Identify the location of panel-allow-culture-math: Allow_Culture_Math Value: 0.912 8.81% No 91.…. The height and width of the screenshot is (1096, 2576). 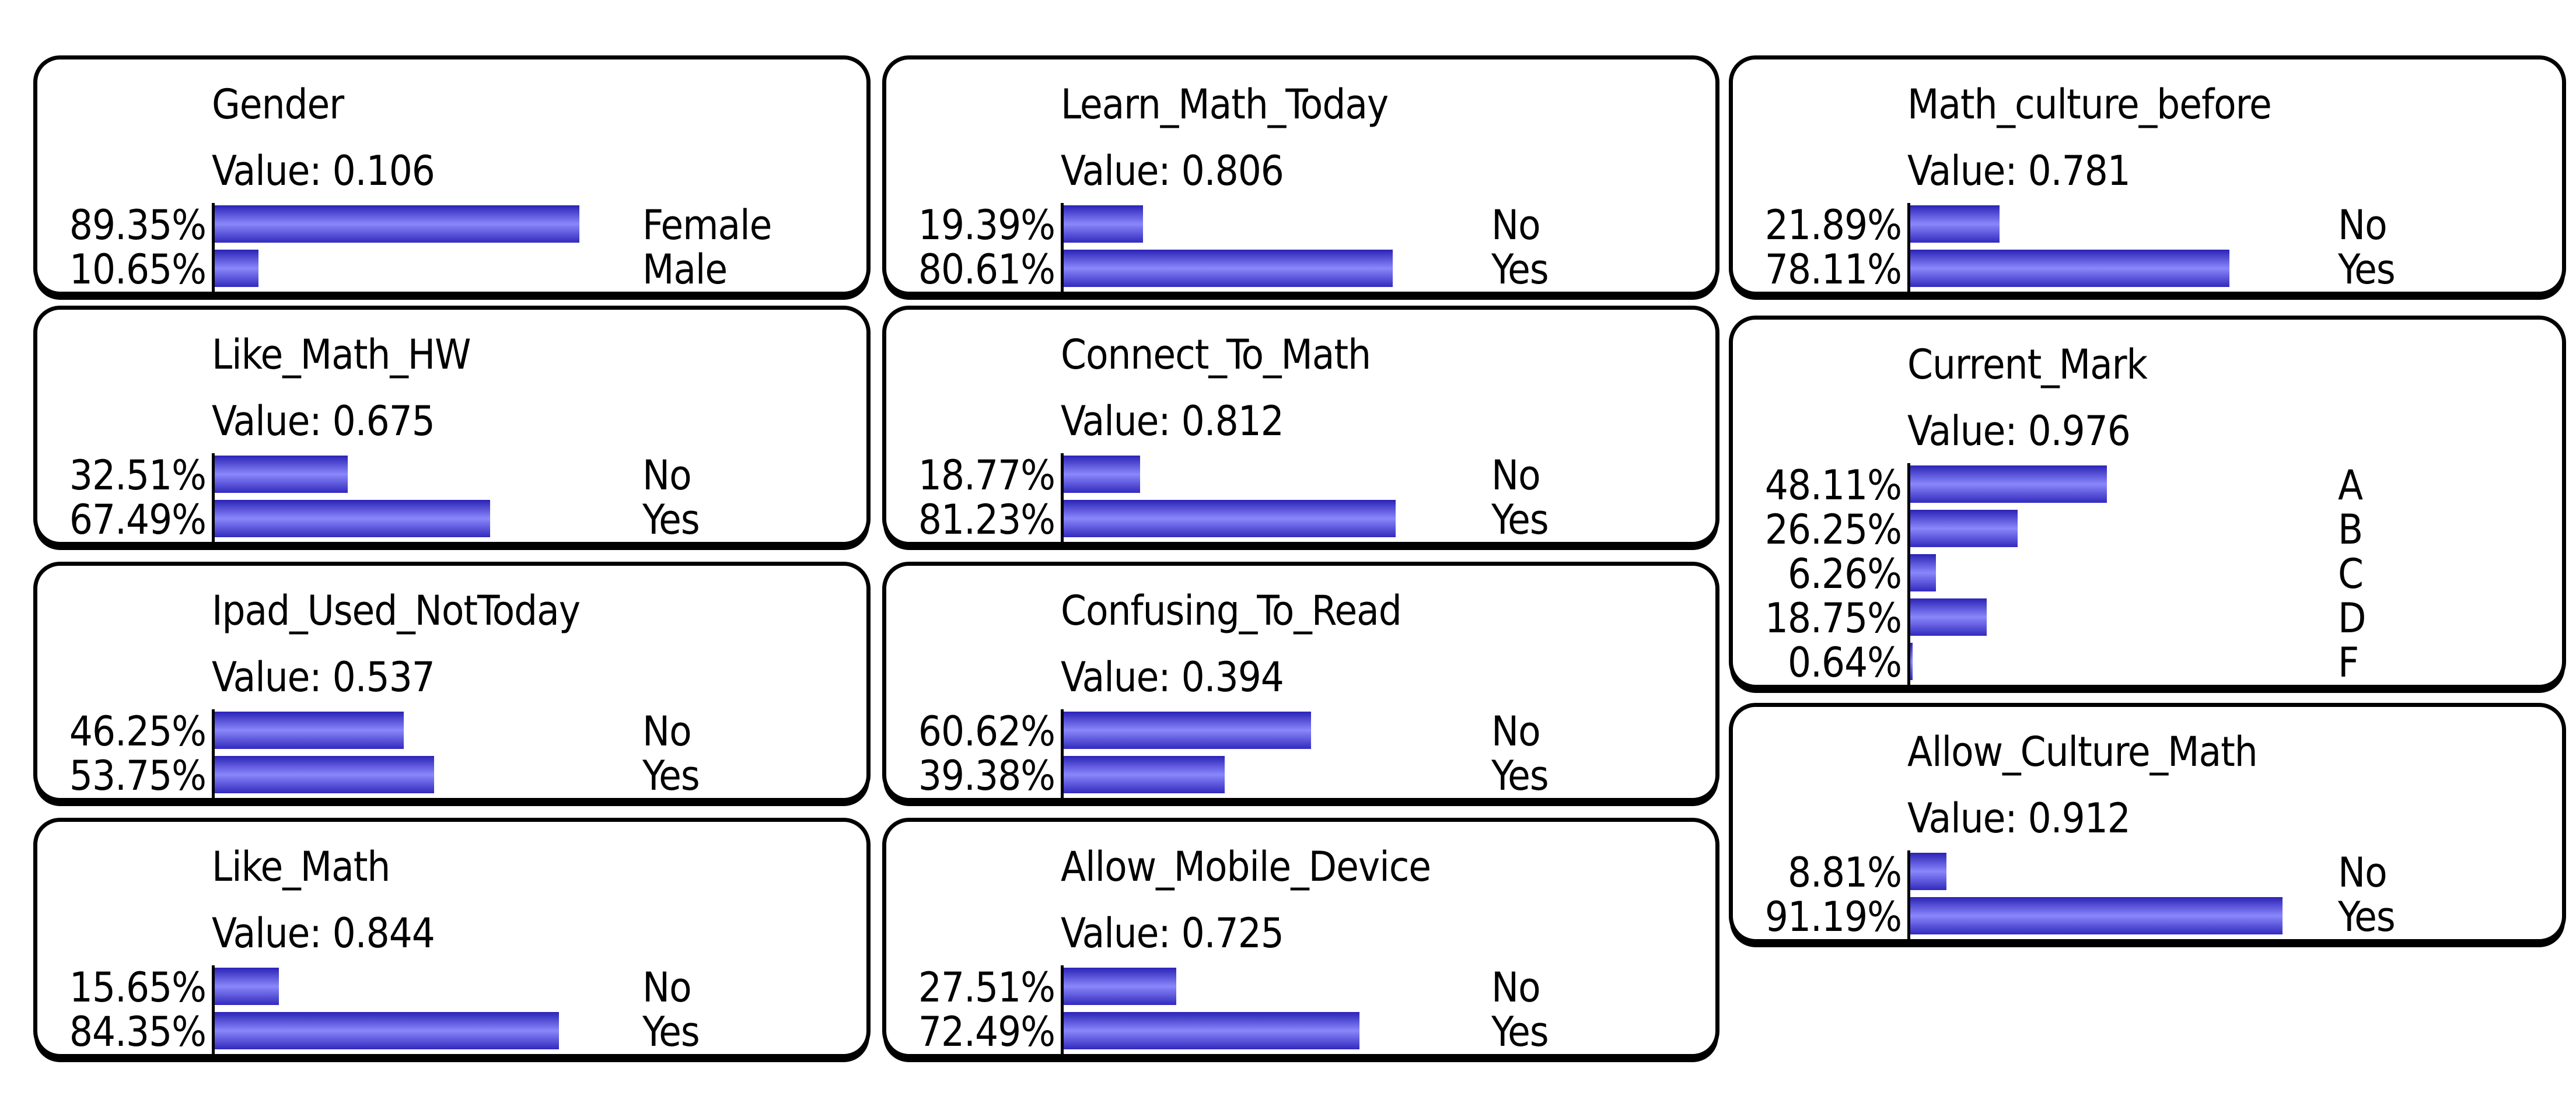
(2147, 825).